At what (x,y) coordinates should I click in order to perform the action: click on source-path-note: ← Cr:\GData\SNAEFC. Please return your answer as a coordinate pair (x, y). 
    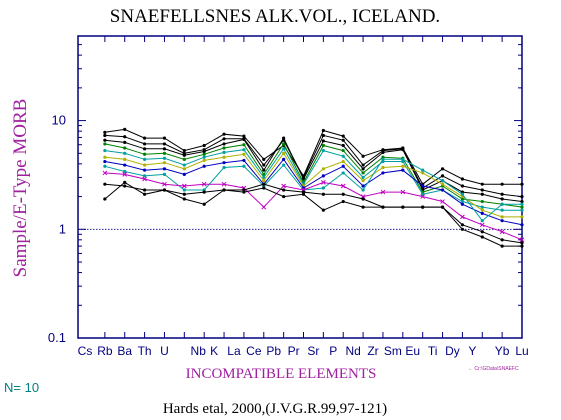
    Looking at the image, I should click on (493, 369).